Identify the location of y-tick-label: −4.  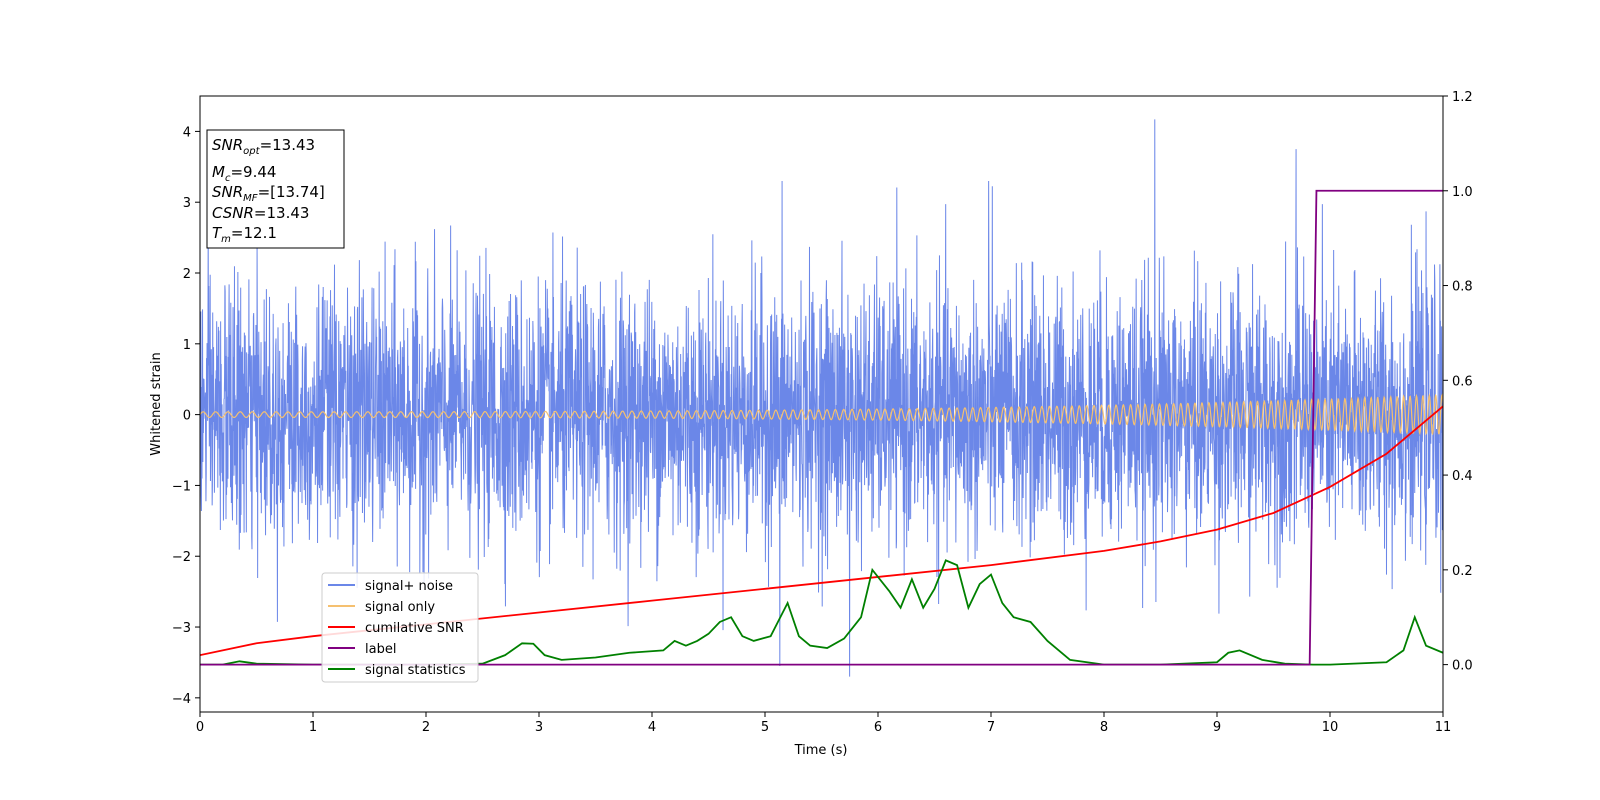
(181, 699).